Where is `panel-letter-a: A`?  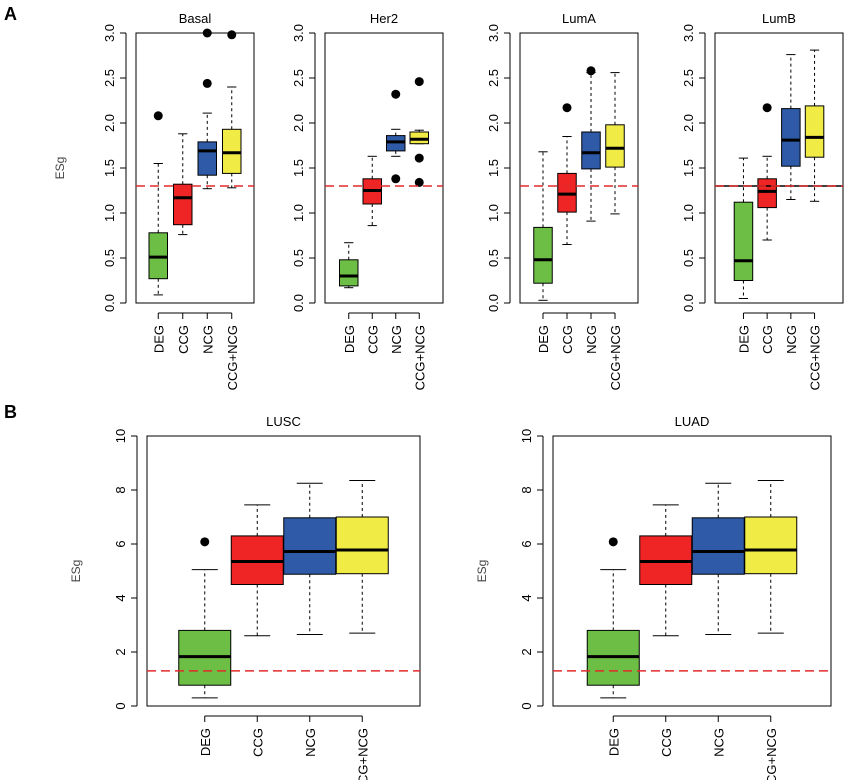
panel-letter-a: A is located at coordinates (10, 14).